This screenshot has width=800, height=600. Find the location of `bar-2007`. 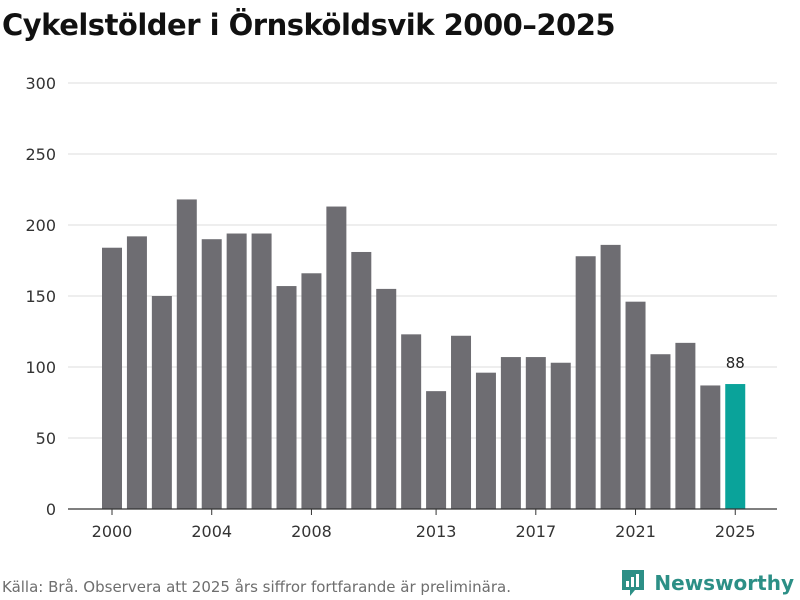

bar-2007 is located at coordinates (286, 397).